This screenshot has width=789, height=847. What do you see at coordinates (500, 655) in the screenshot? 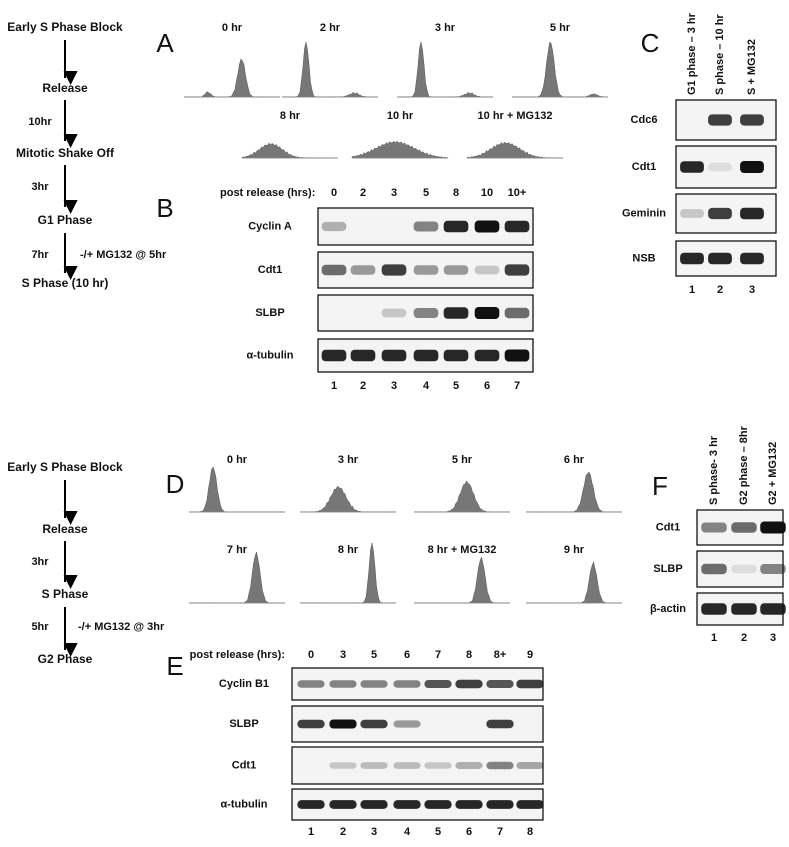
I see `lane-label: 8+` at bounding box center [500, 655].